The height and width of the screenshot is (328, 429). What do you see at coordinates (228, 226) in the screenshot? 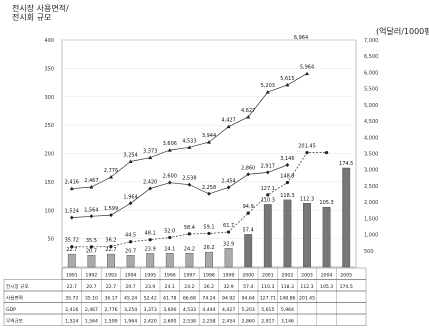
I see `point-label: 61.7` at bounding box center [228, 226].